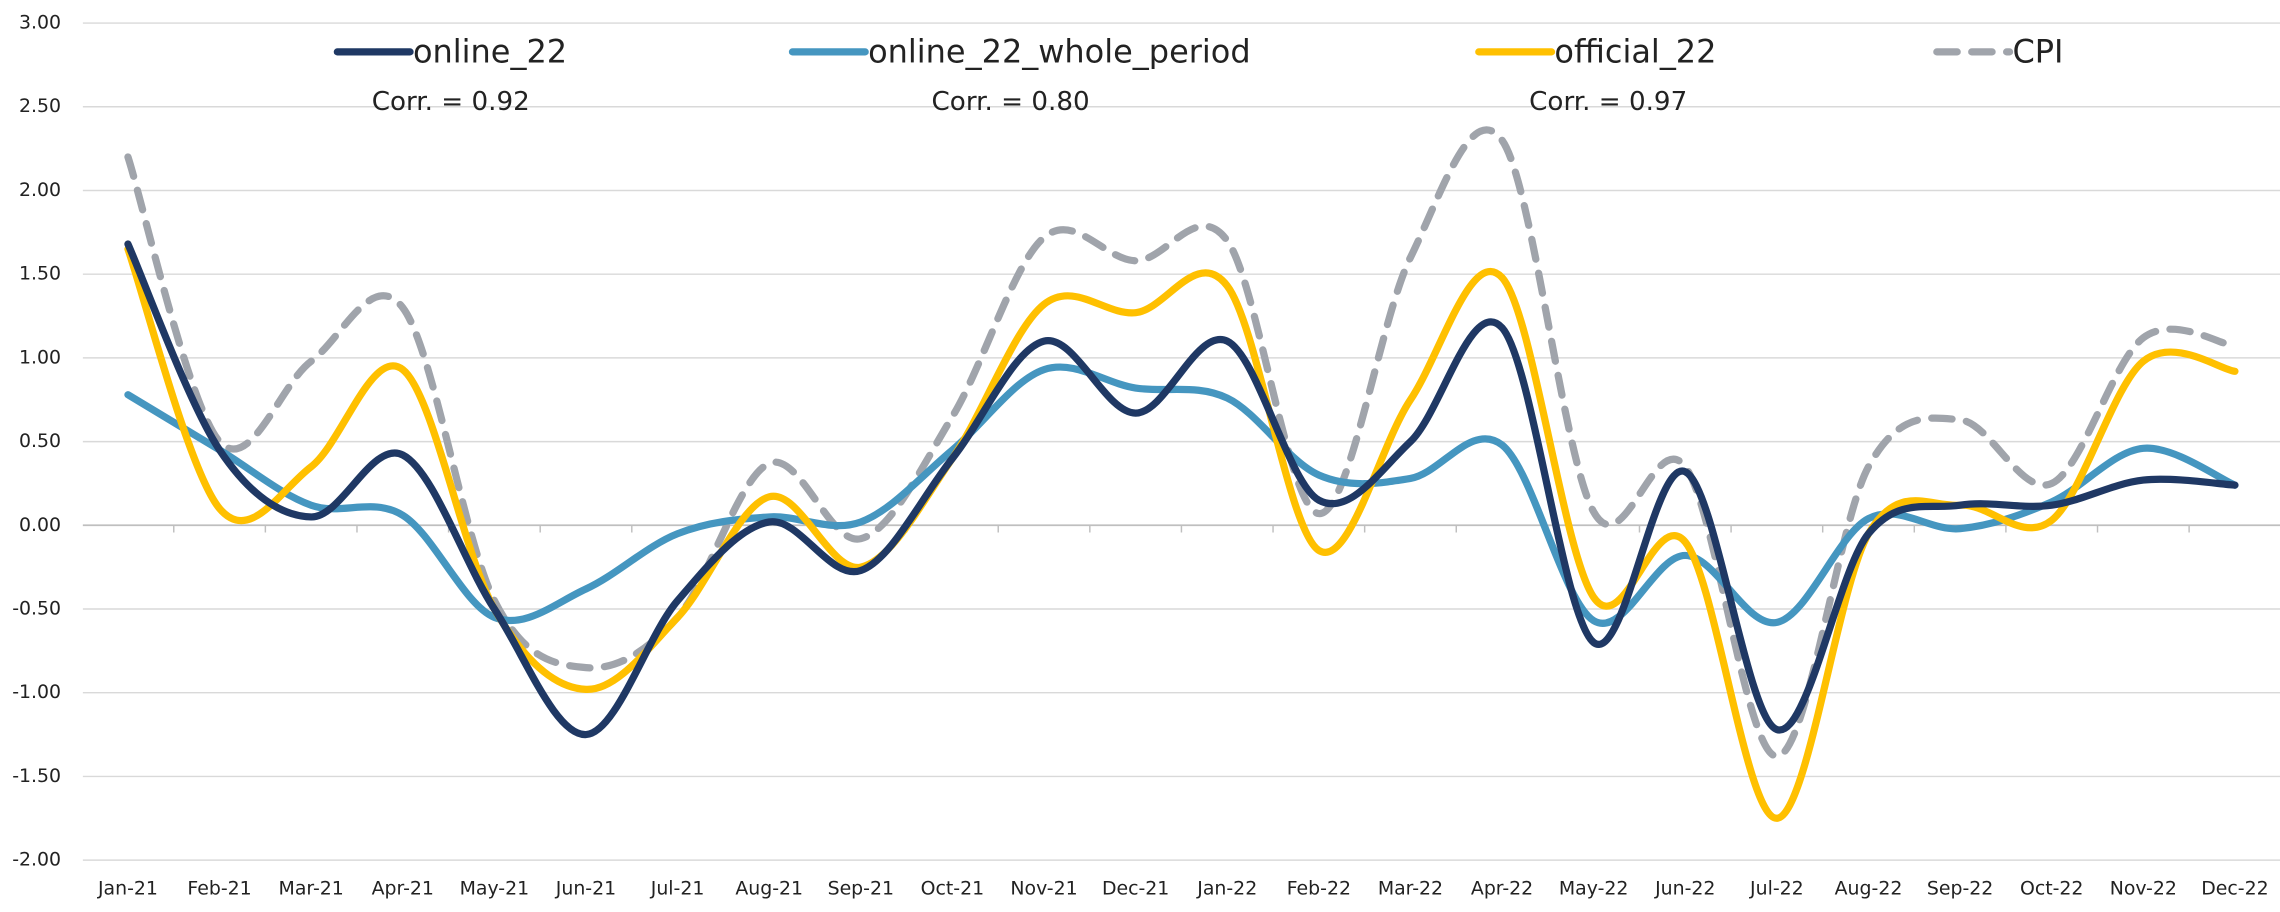 This screenshot has height=912, width=2280. Describe the element at coordinates (1059, 51) in the screenshot. I see `legend-label: online_22_whole_period` at that location.